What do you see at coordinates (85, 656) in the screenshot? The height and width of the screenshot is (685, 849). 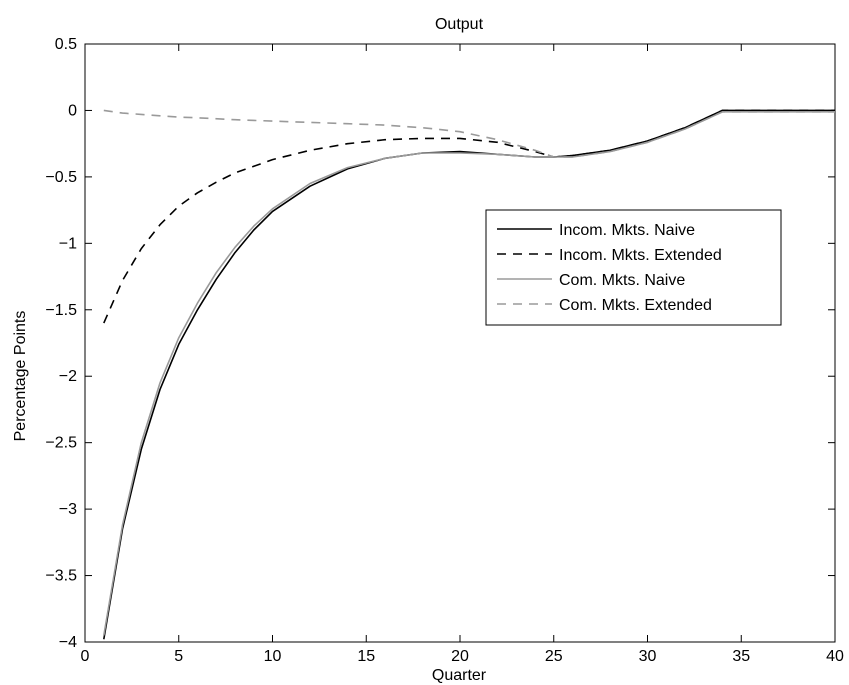 I see `x-tick-label: 0` at bounding box center [85, 656].